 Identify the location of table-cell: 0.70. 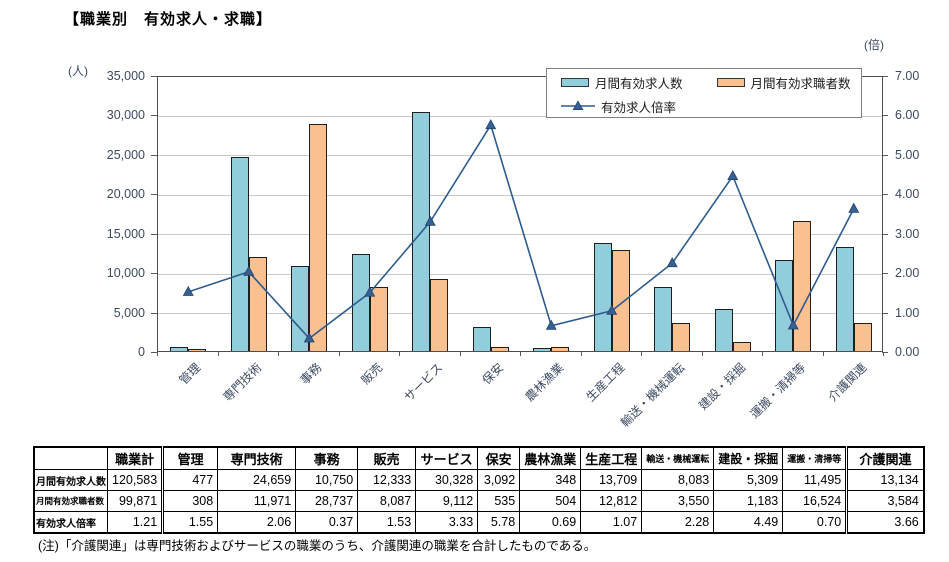
(815, 522).